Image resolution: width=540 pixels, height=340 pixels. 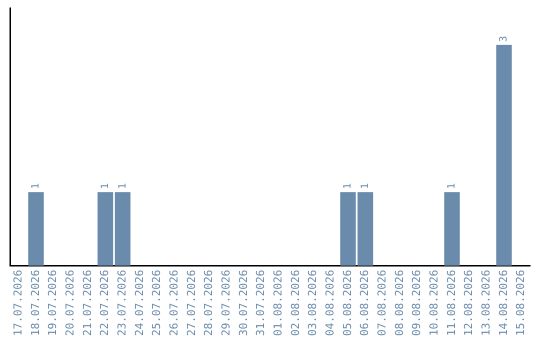 What do you see at coordinates (313, 303) in the screenshot?
I see `x-tick-label: 03.08.2026` at bounding box center [313, 303].